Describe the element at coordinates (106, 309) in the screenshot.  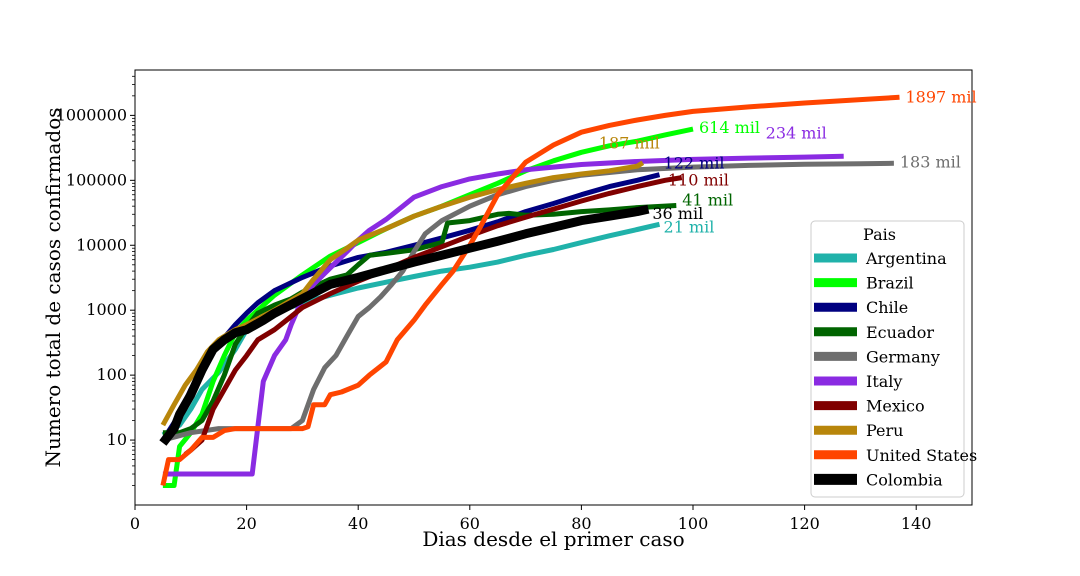
I see `y-tick-label: 1000` at that location.